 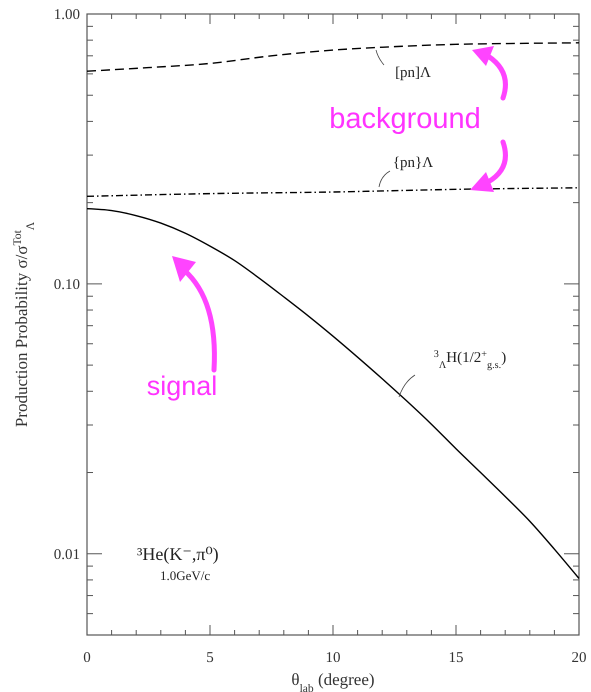 What do you see at coordinates (413, 73) in the screenshot?
I see `annotation: [pn]Λ` at bounding box center [413, 73].